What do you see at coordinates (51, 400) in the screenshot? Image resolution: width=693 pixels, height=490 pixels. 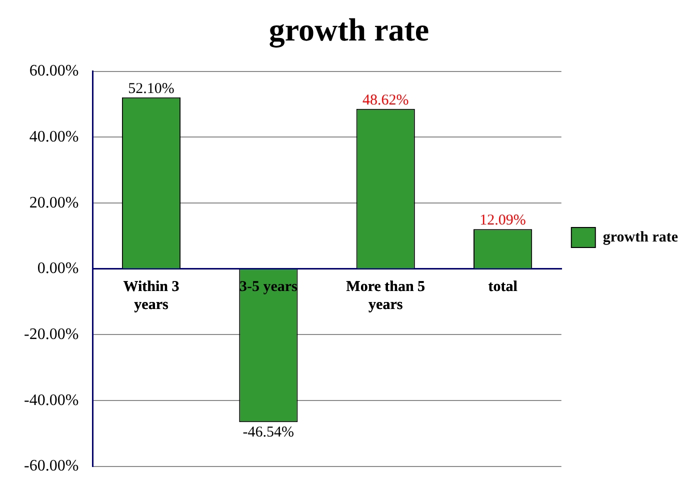 I see `y-tick-label: -40.00%` at bounding box center [51, 400].